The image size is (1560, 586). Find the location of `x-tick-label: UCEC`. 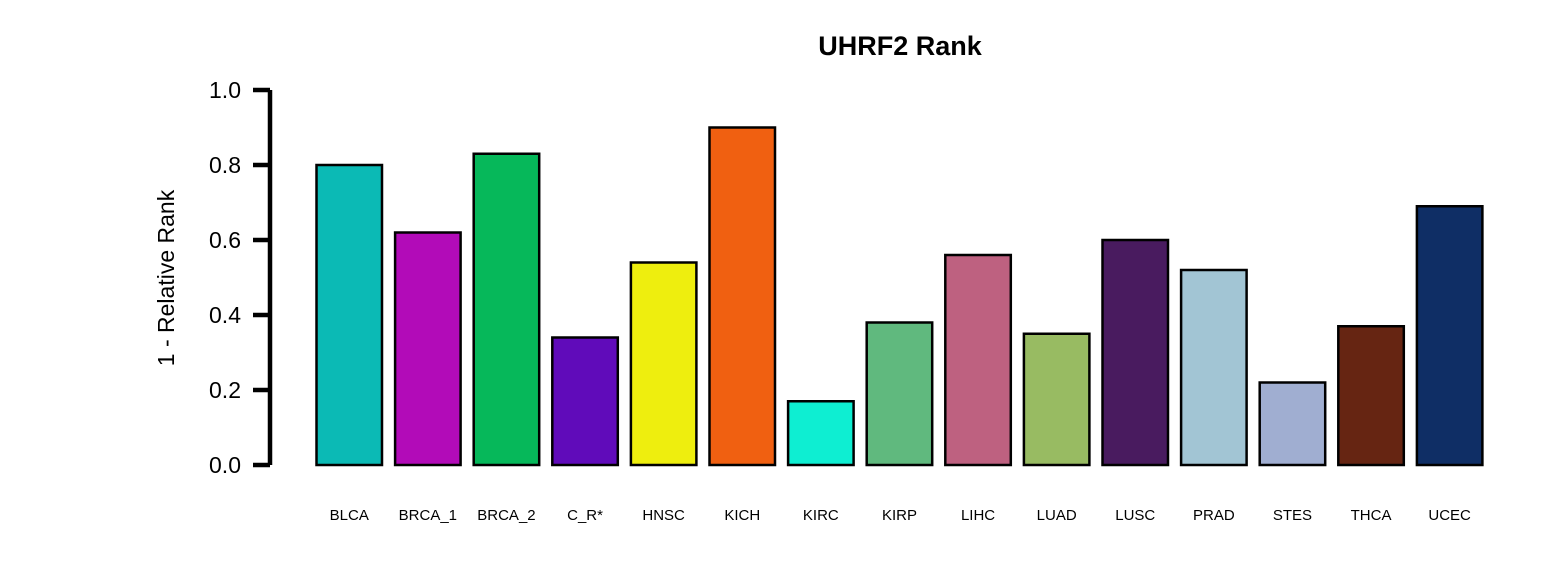

x-tick-label: UCEC is located at coordinates (1449, 515).